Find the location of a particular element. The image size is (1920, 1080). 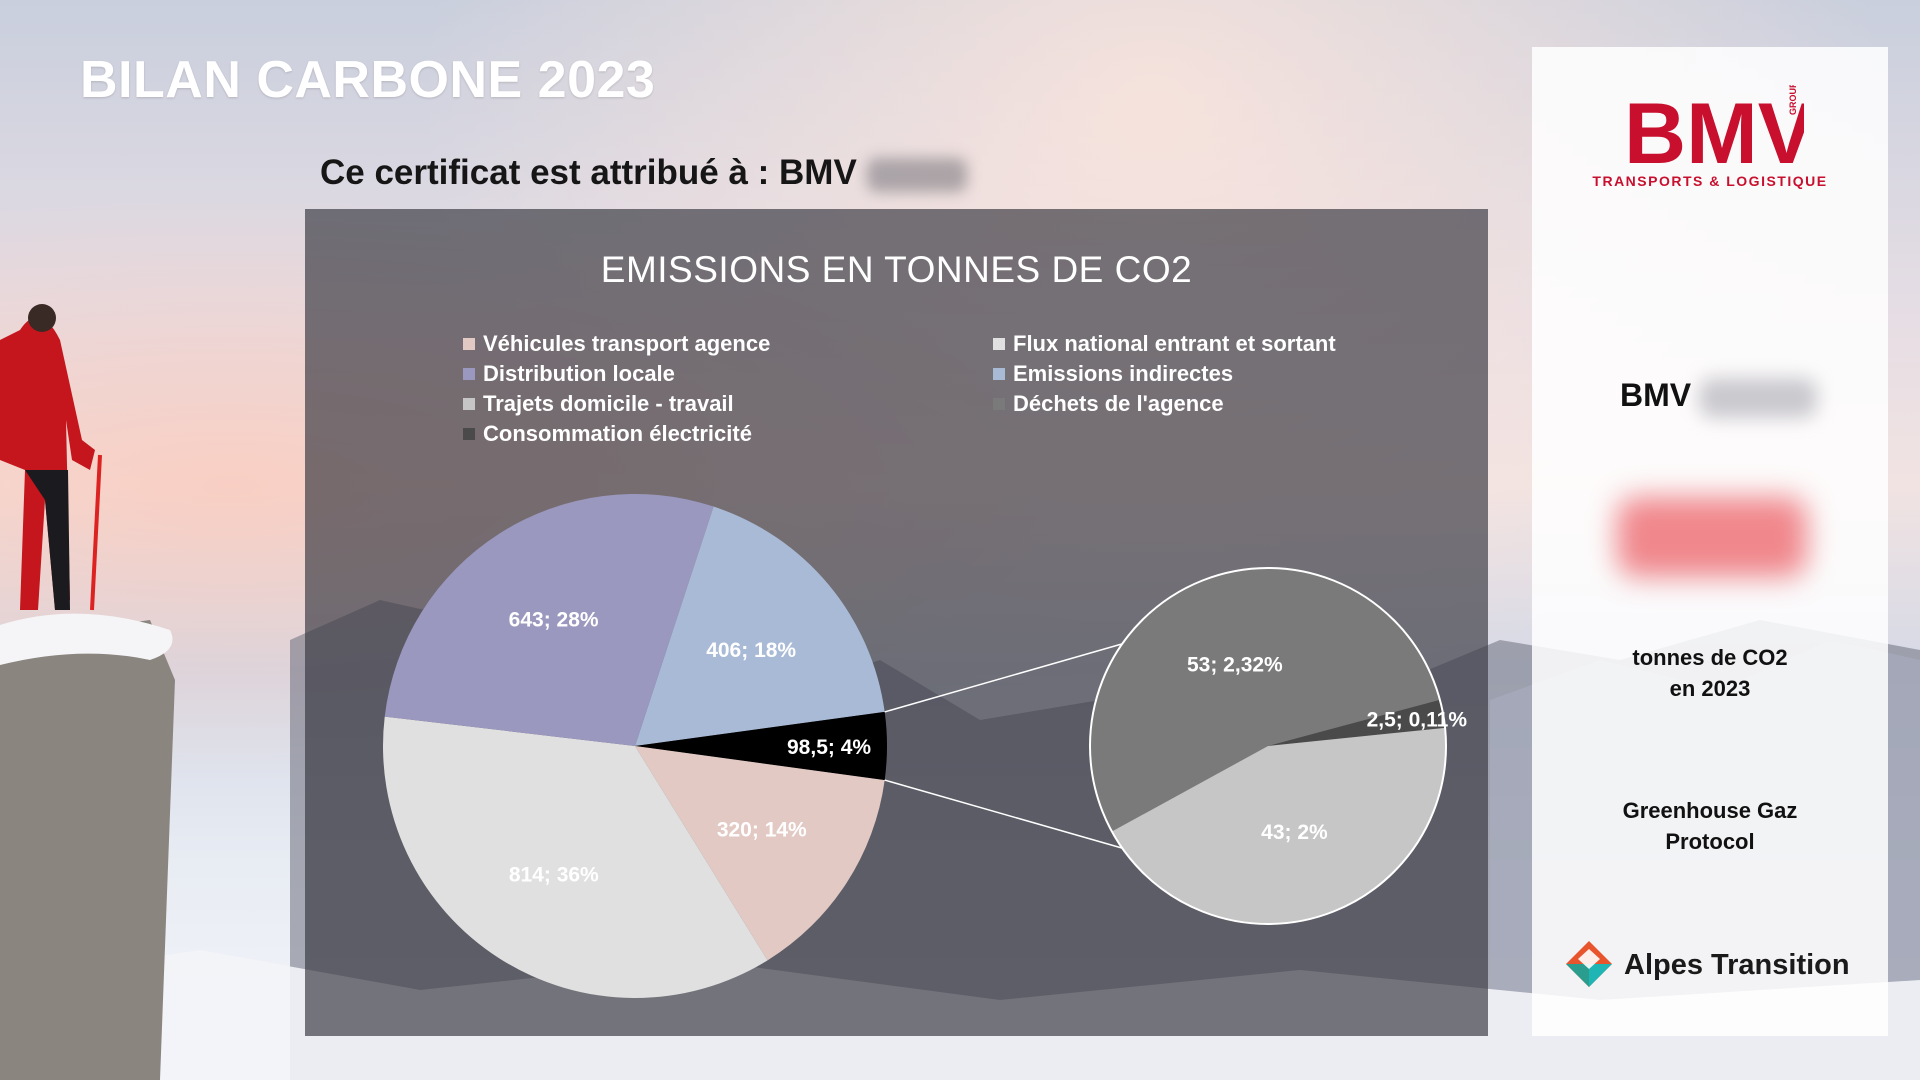

data-label: 2,5; 0,11% is located at coordinates (1417, 720).